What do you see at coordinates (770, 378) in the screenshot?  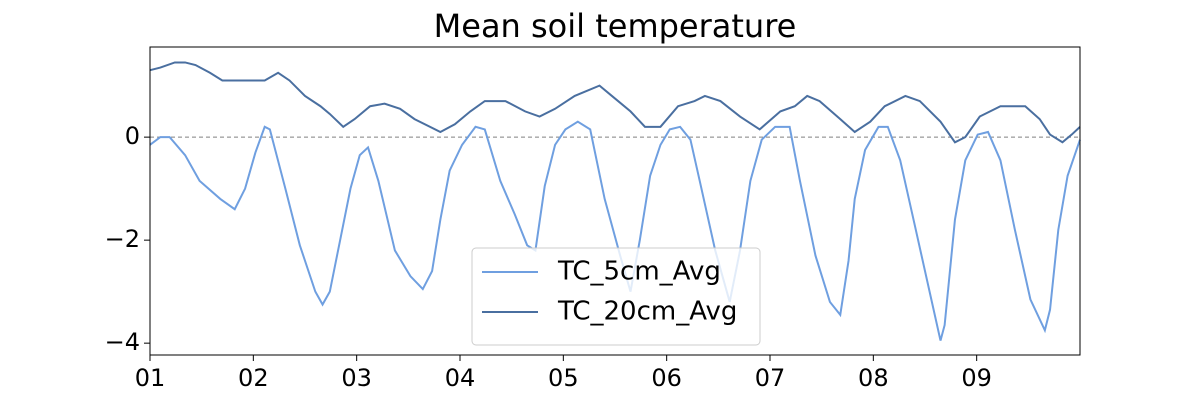 I see `x-tick-label: 07` at bounding box center [770, 378].